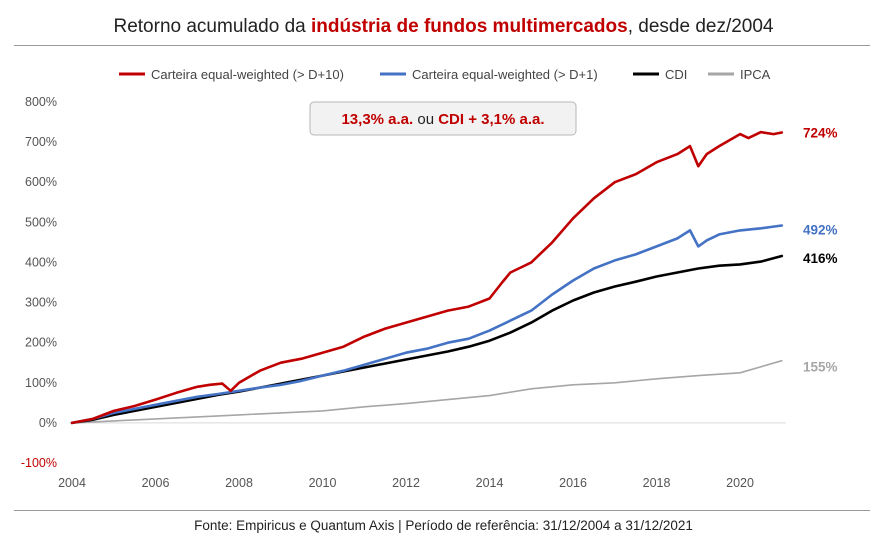 This screenshot has height=554, width=887. What do you see at coordinates (41, 222) in the screenshot?
I see `y-tick-label: 500%` at bounding box center [41, 222].